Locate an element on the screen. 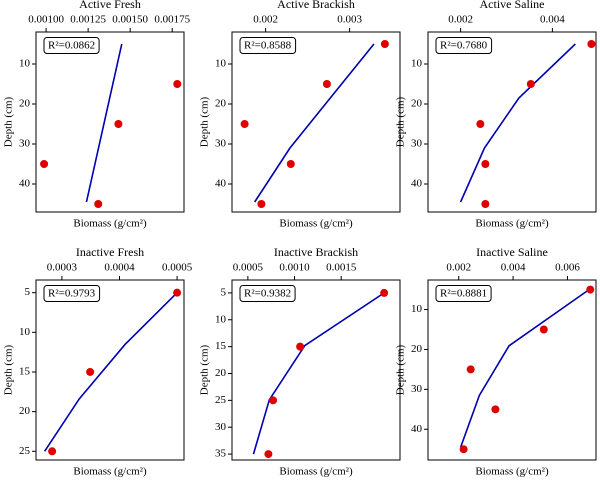 The width and height of the screenshot is (600, 480). panel-title: Inactive Brackish is located at coordinates (316, 252).